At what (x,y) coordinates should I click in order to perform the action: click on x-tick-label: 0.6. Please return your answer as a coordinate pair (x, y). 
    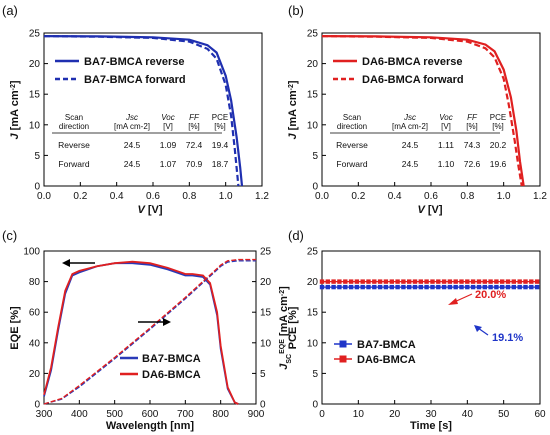
    Looking at the image, I should click on (431, 196).